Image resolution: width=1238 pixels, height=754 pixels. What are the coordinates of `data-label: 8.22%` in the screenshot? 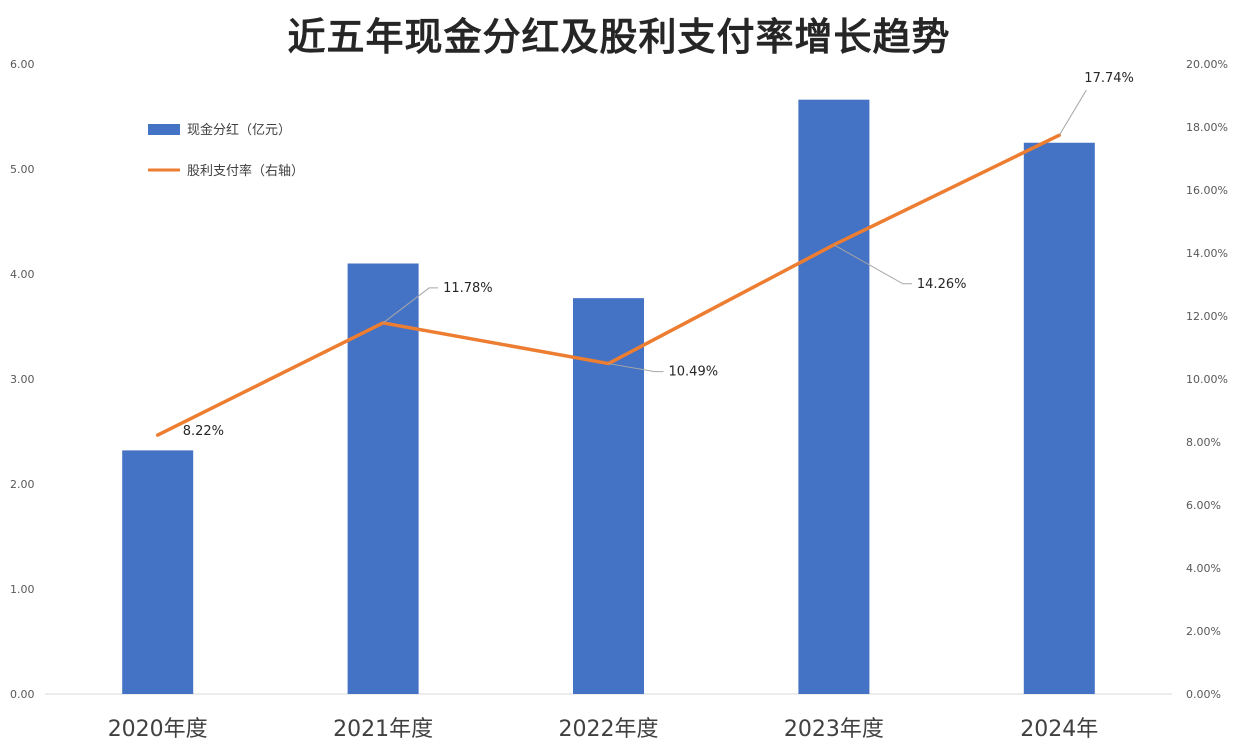 It's located at (203, 431).